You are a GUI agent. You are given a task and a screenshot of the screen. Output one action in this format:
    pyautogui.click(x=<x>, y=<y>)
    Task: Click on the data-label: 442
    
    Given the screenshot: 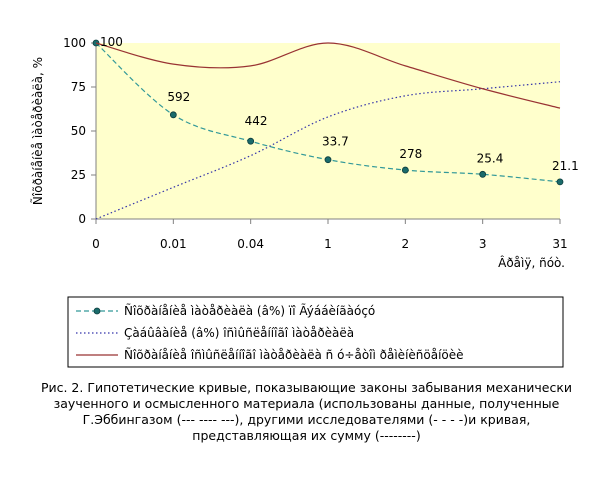 What is the action you would take?
    pyautogui.click(x=256, y=121)
    